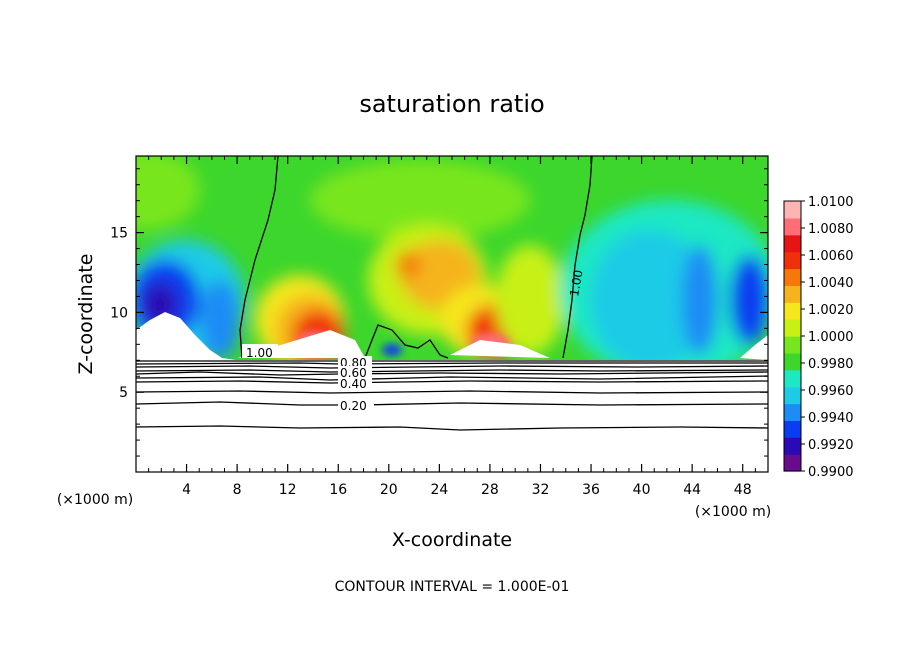 The width and height of the screenshot is (904, 654). Describe the element at coordinates (439, 490) in the screenshot. I see `x-tick-label: 24` at that location.